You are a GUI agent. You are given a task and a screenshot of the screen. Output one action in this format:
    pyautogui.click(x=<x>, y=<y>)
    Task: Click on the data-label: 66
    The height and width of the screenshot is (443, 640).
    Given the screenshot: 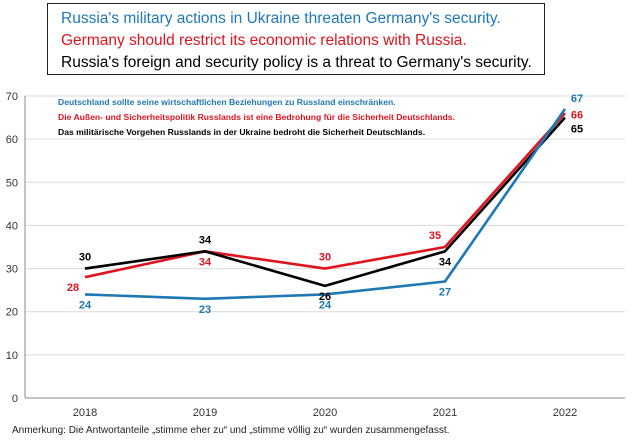 What is the action you would take?
    pyautogui.click(x=577, y=115)
    